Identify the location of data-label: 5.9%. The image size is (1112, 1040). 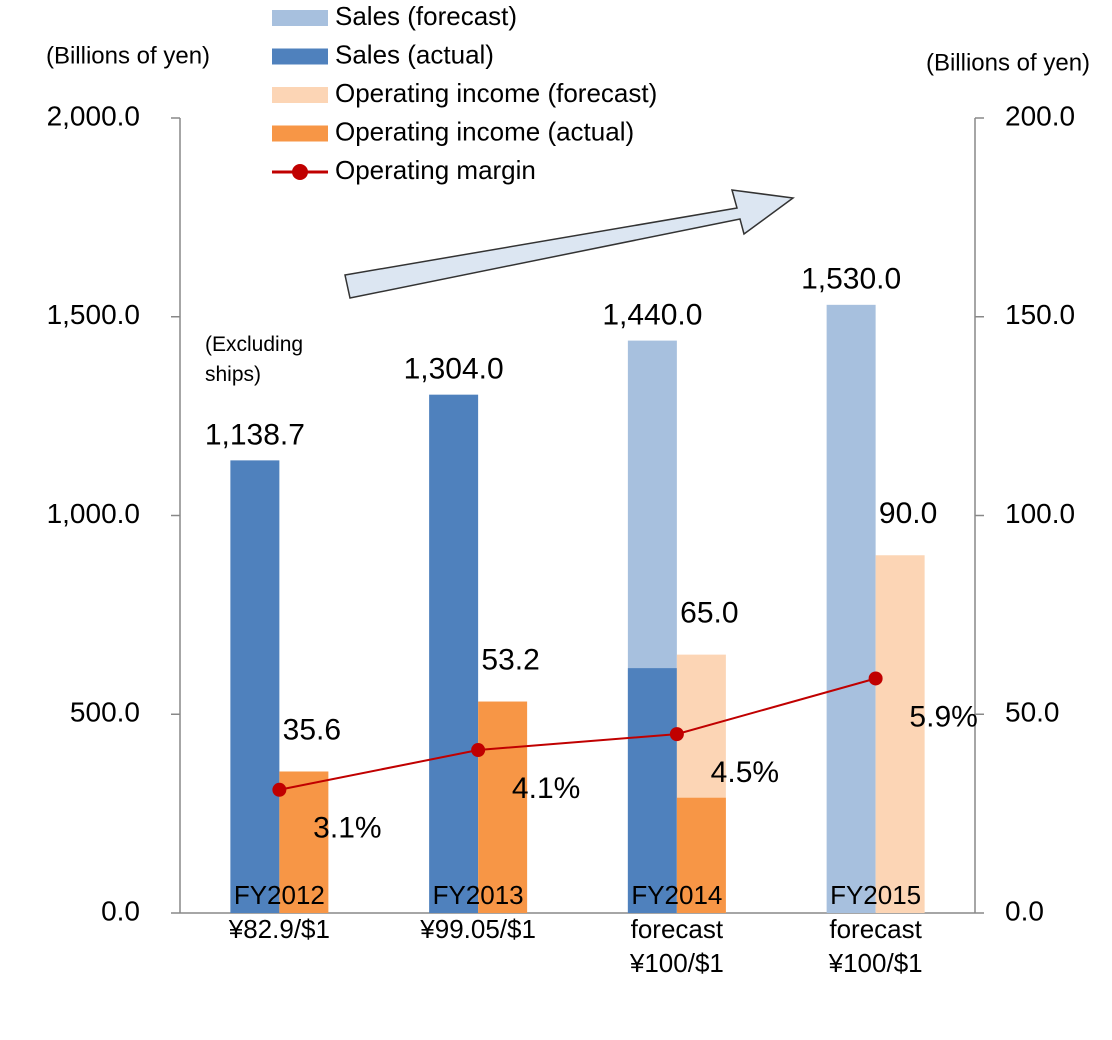
(943, 716).